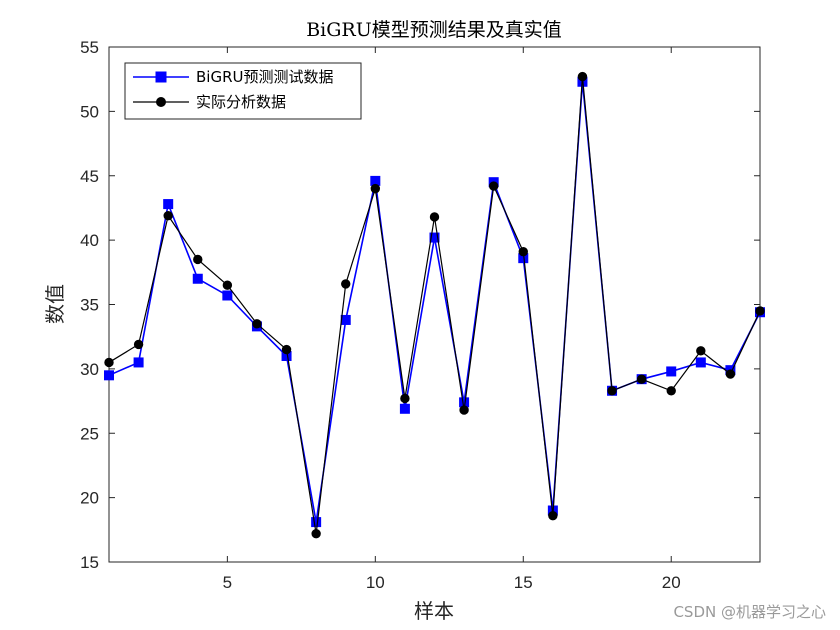  Describe the element at coordinates (89, 498) in the screenshot. I see `y-tick-label: 20` at that location.